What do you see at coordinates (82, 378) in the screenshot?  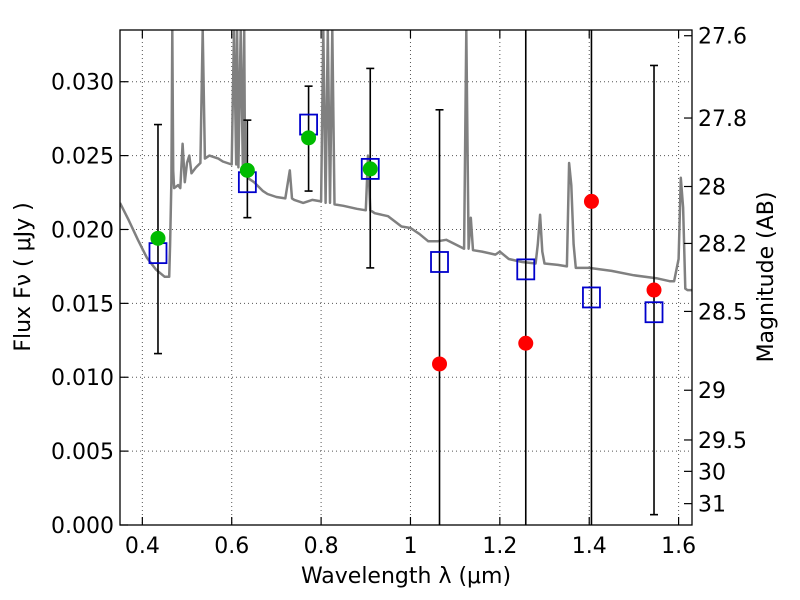 I see `y-tick-label: 0.010` at bounding box center [82, 378].